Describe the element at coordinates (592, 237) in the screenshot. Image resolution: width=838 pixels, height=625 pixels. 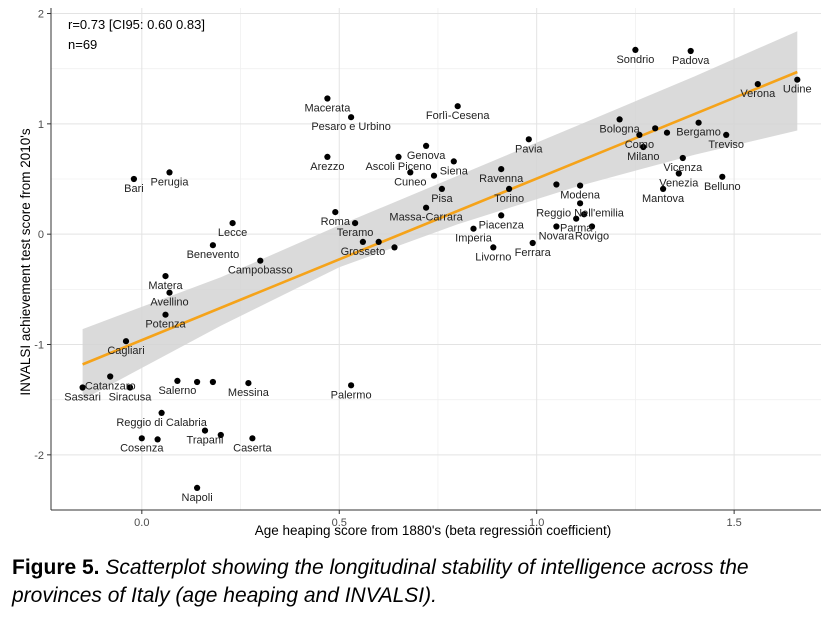
I see `point-label: Rovigo` at that location.